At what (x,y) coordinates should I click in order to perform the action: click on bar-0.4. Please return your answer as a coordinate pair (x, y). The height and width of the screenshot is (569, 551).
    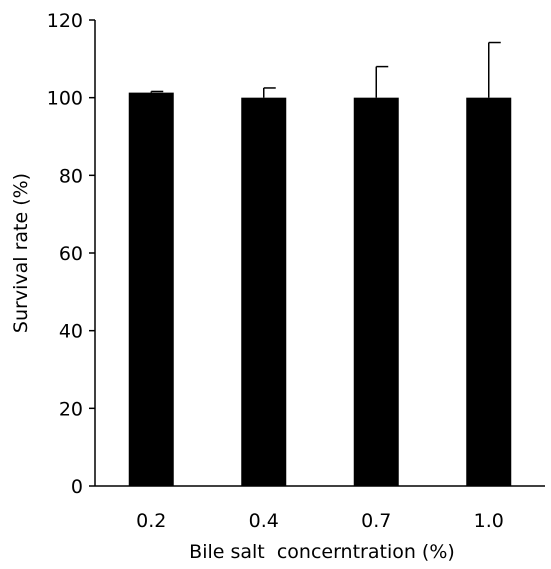
    Looking at the image, I should click on (264, 292).